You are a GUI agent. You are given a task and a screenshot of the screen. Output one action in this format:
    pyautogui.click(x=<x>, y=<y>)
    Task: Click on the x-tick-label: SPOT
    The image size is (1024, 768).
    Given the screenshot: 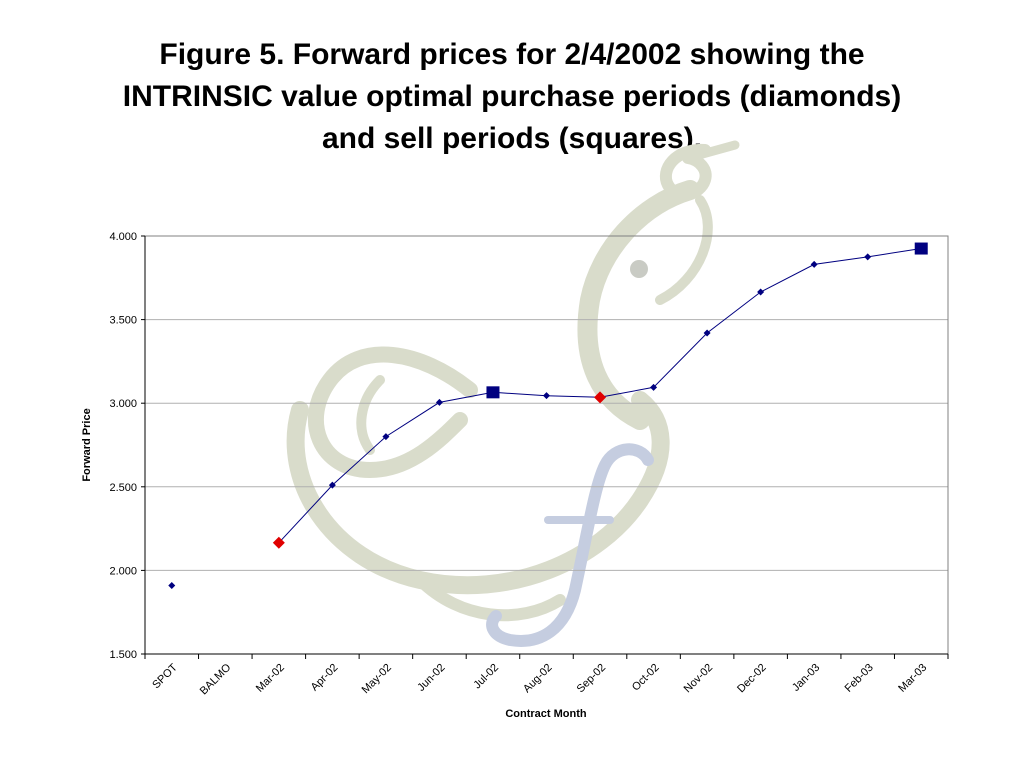 What is the action you would take?
    pyautogui.click(x=165, y=676)
    